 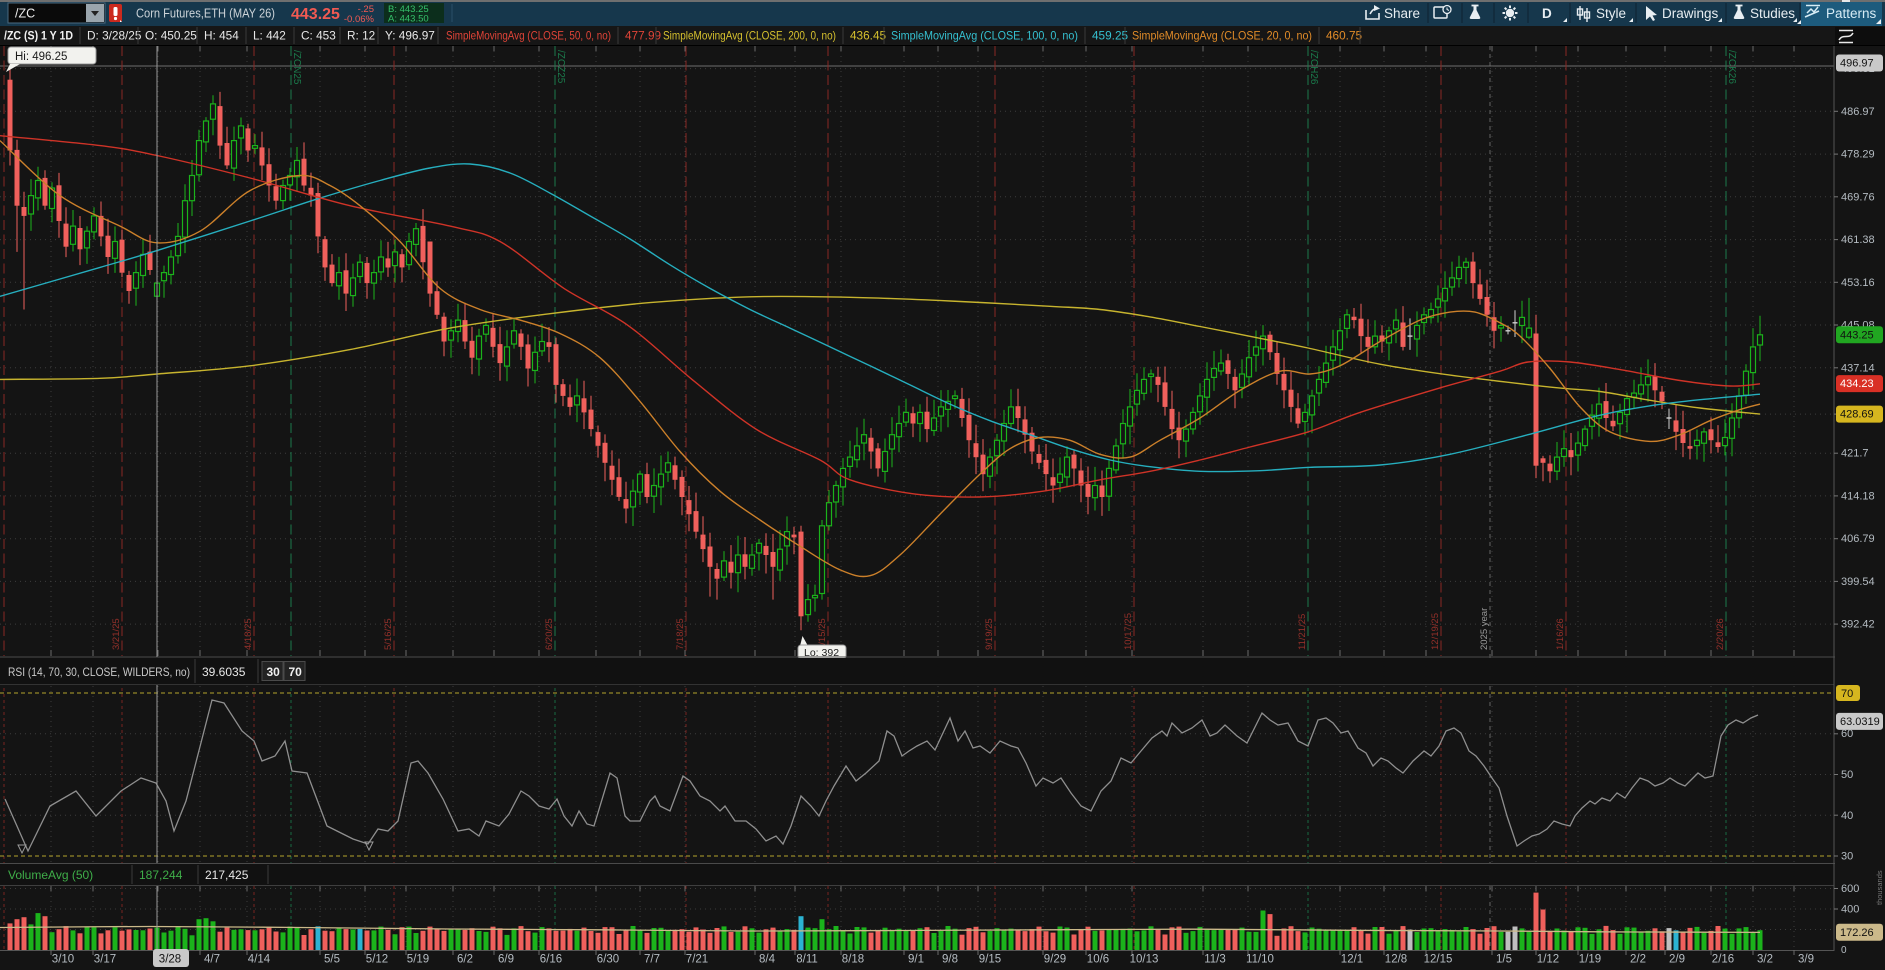 What do you see at coordinates (1128, 631) in the screenshot?
I see `svg-text: 10/17/25` at bounding box center [1128, 631].